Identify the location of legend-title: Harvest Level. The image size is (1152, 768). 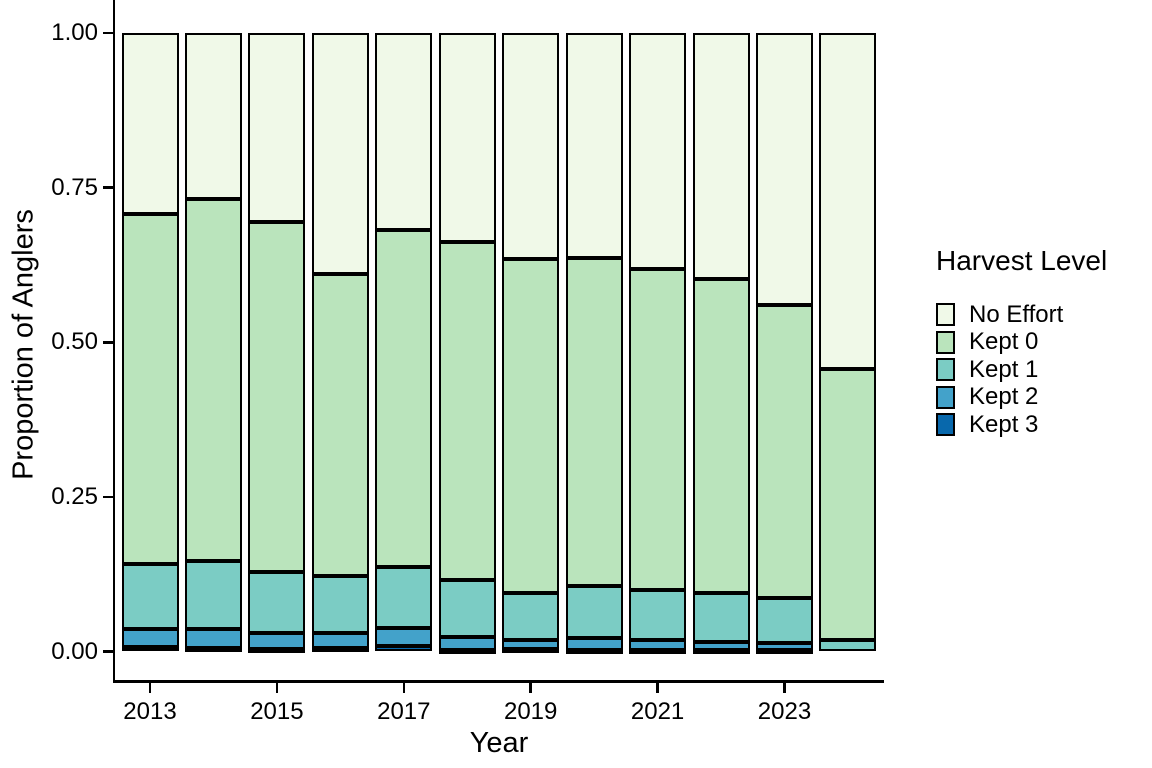
(1022, 260).